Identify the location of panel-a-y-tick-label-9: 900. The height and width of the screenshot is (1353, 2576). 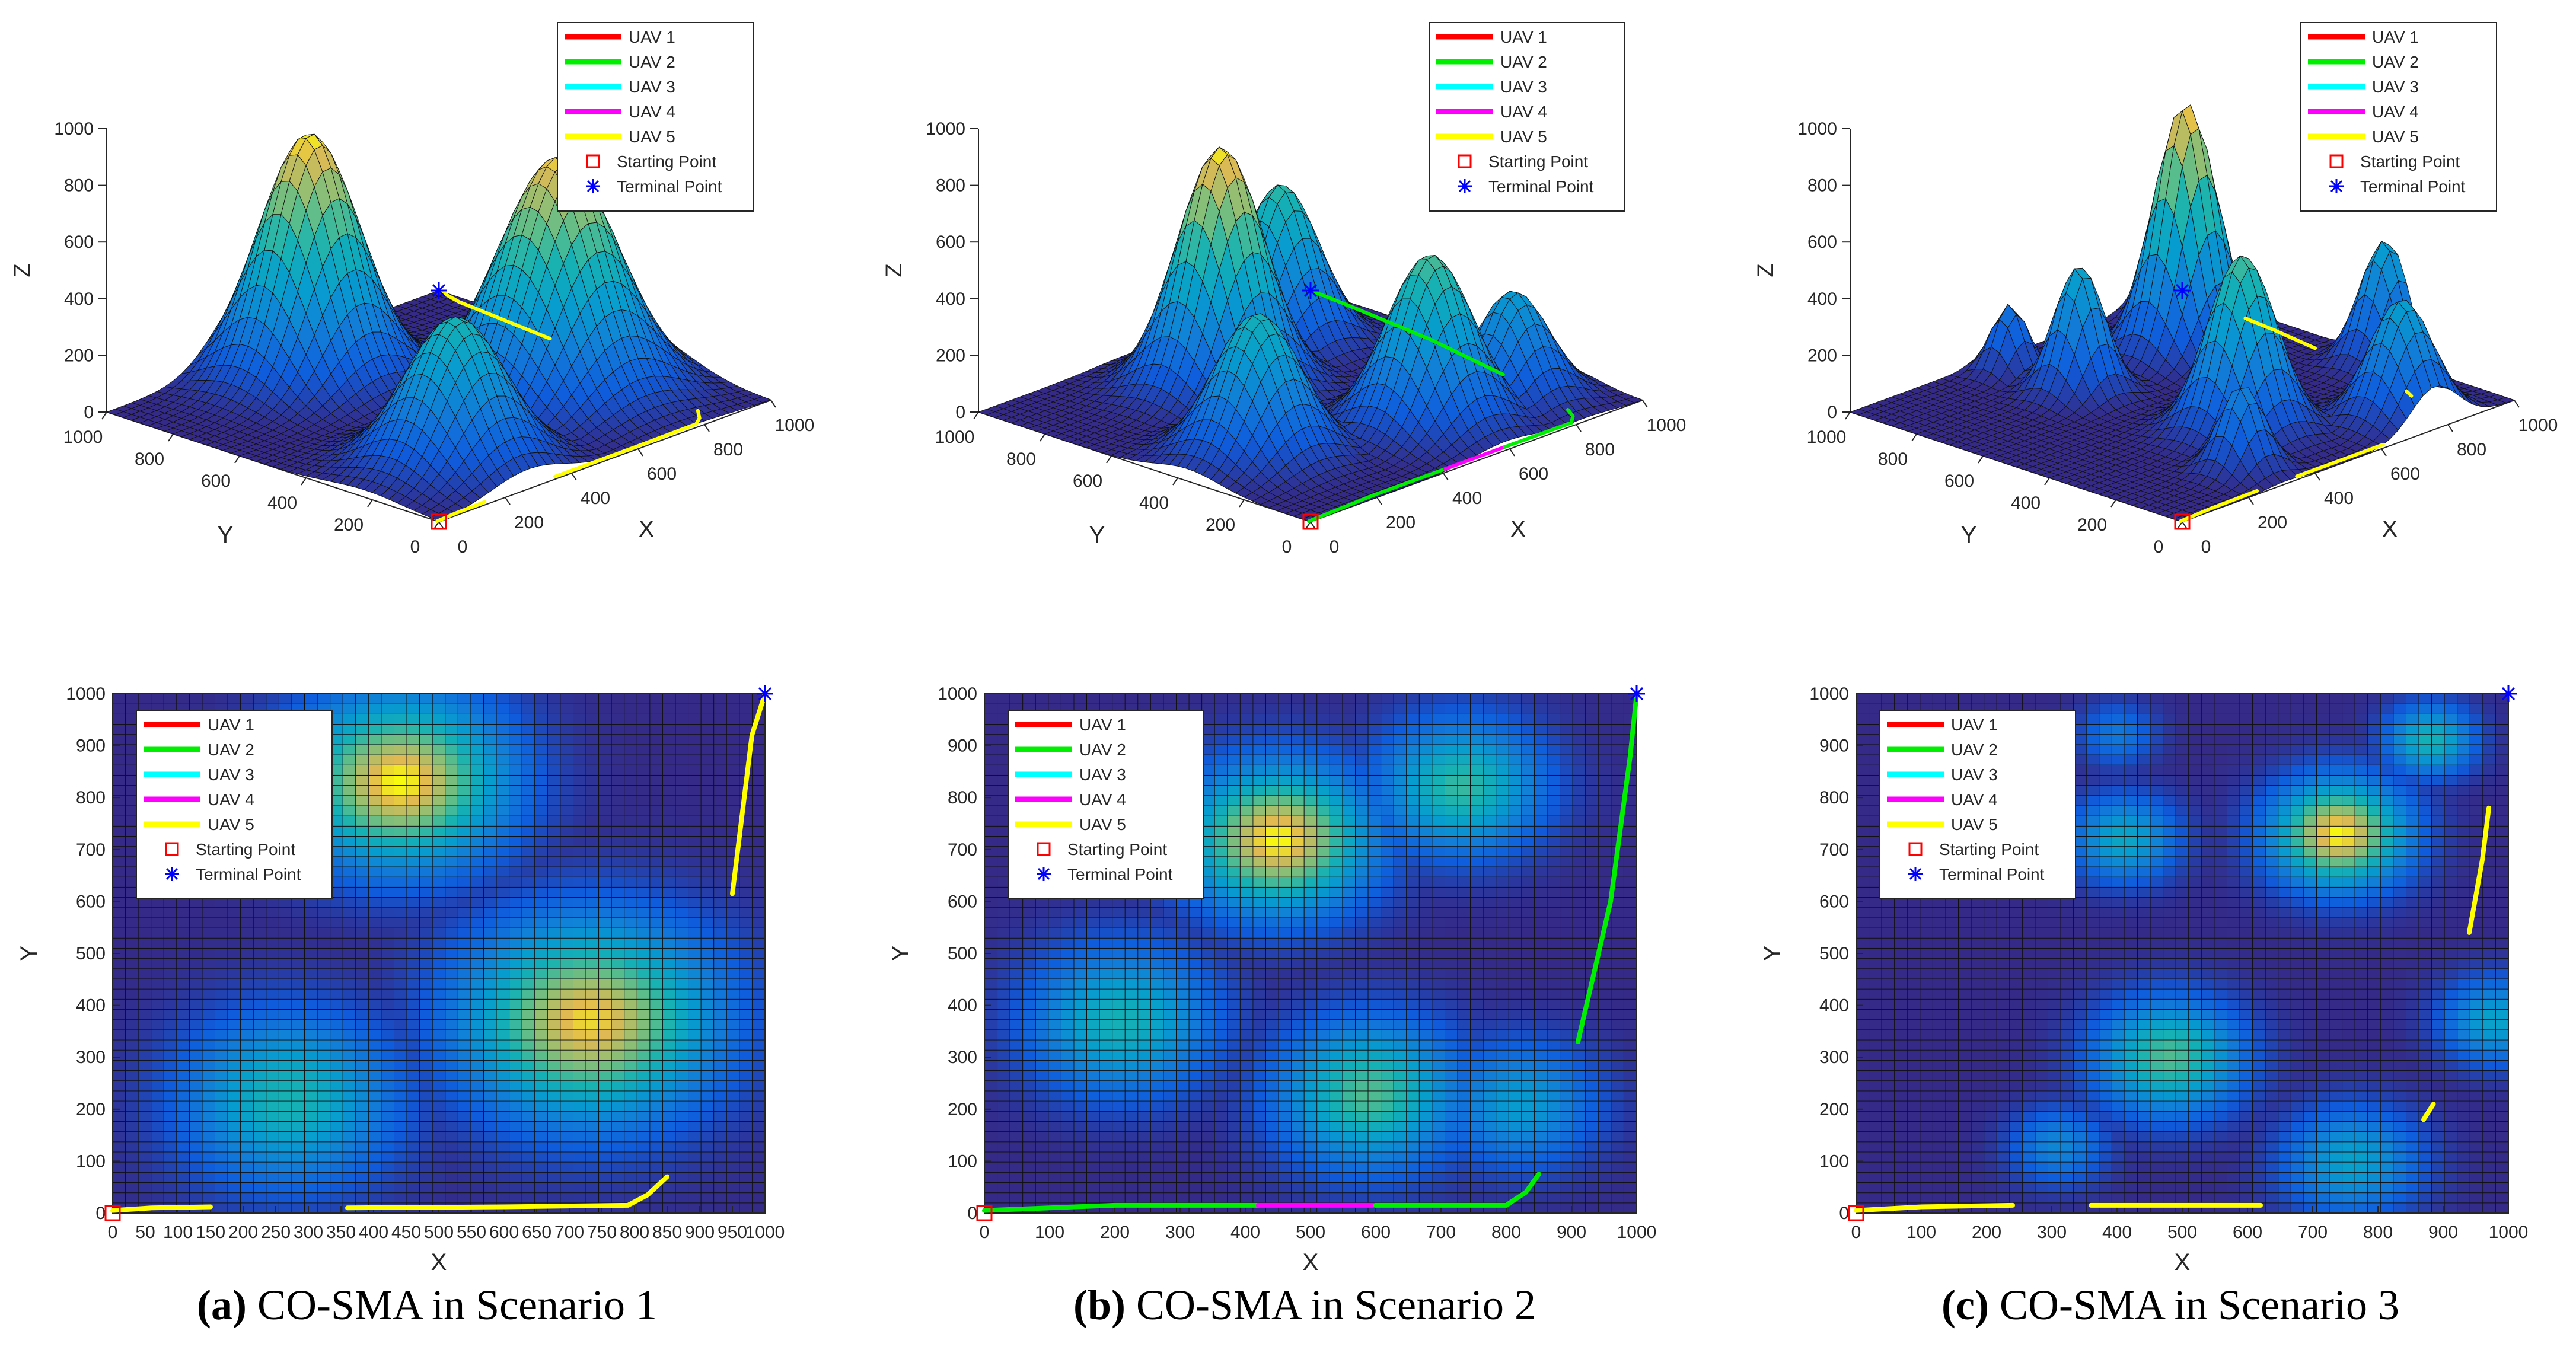
(91, 746).